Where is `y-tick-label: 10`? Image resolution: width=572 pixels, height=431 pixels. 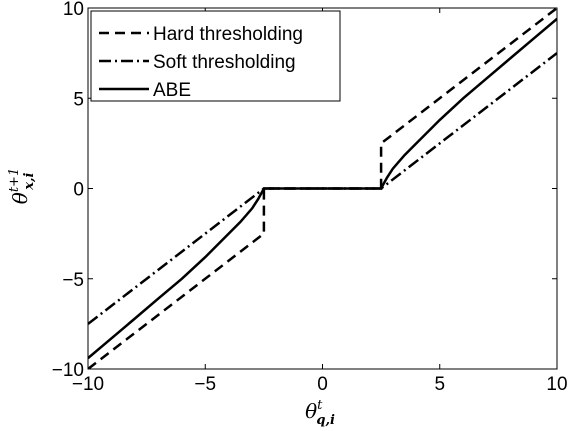
y-tick-label: 10 is located at coordinates (73, 10).